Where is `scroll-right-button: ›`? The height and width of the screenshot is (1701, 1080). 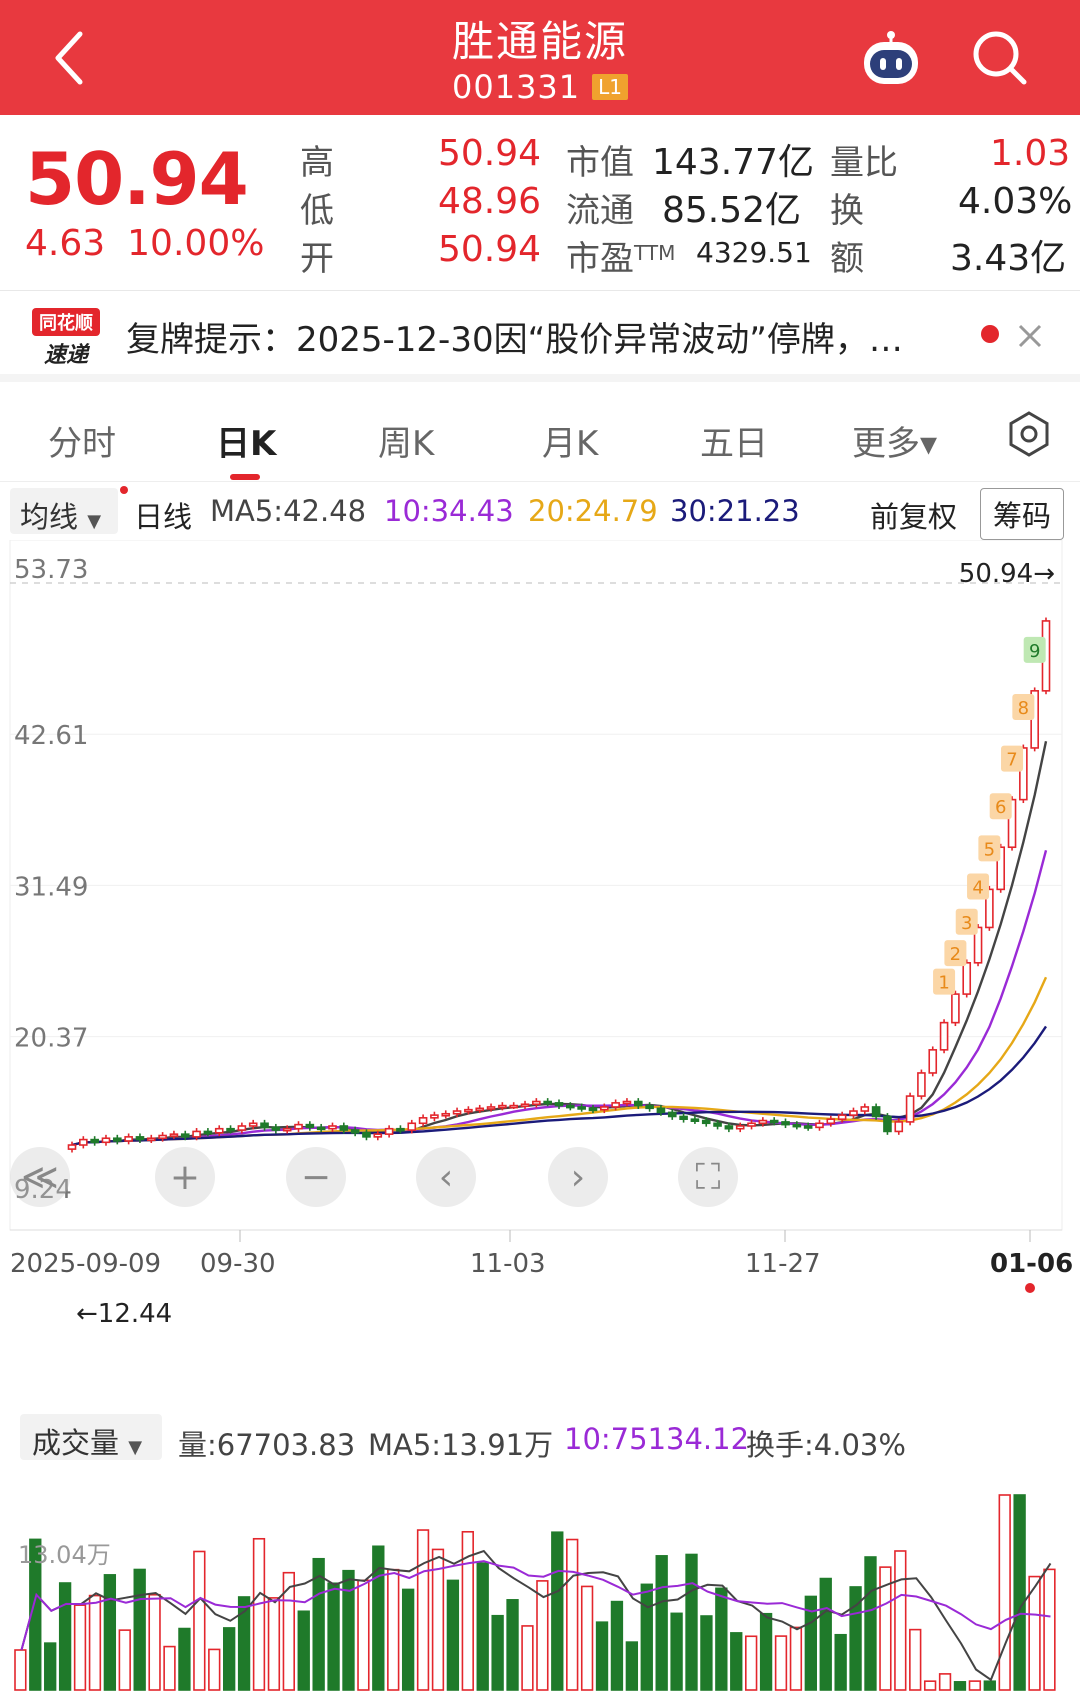
scroll-right-button: › is located at coordinates (578, 1177).